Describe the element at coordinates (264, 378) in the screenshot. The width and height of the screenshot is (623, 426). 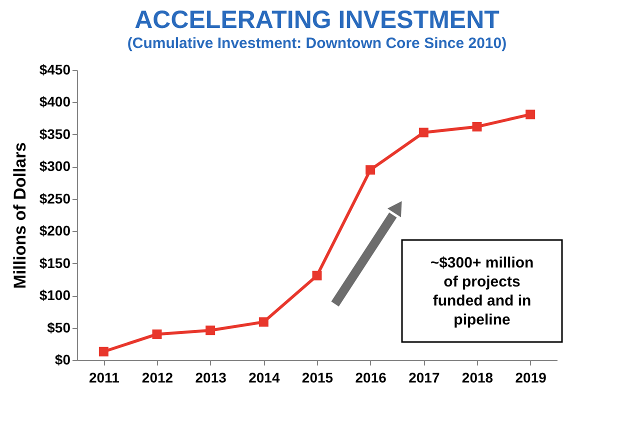
I see `x-tick-label: 2014` at that location.